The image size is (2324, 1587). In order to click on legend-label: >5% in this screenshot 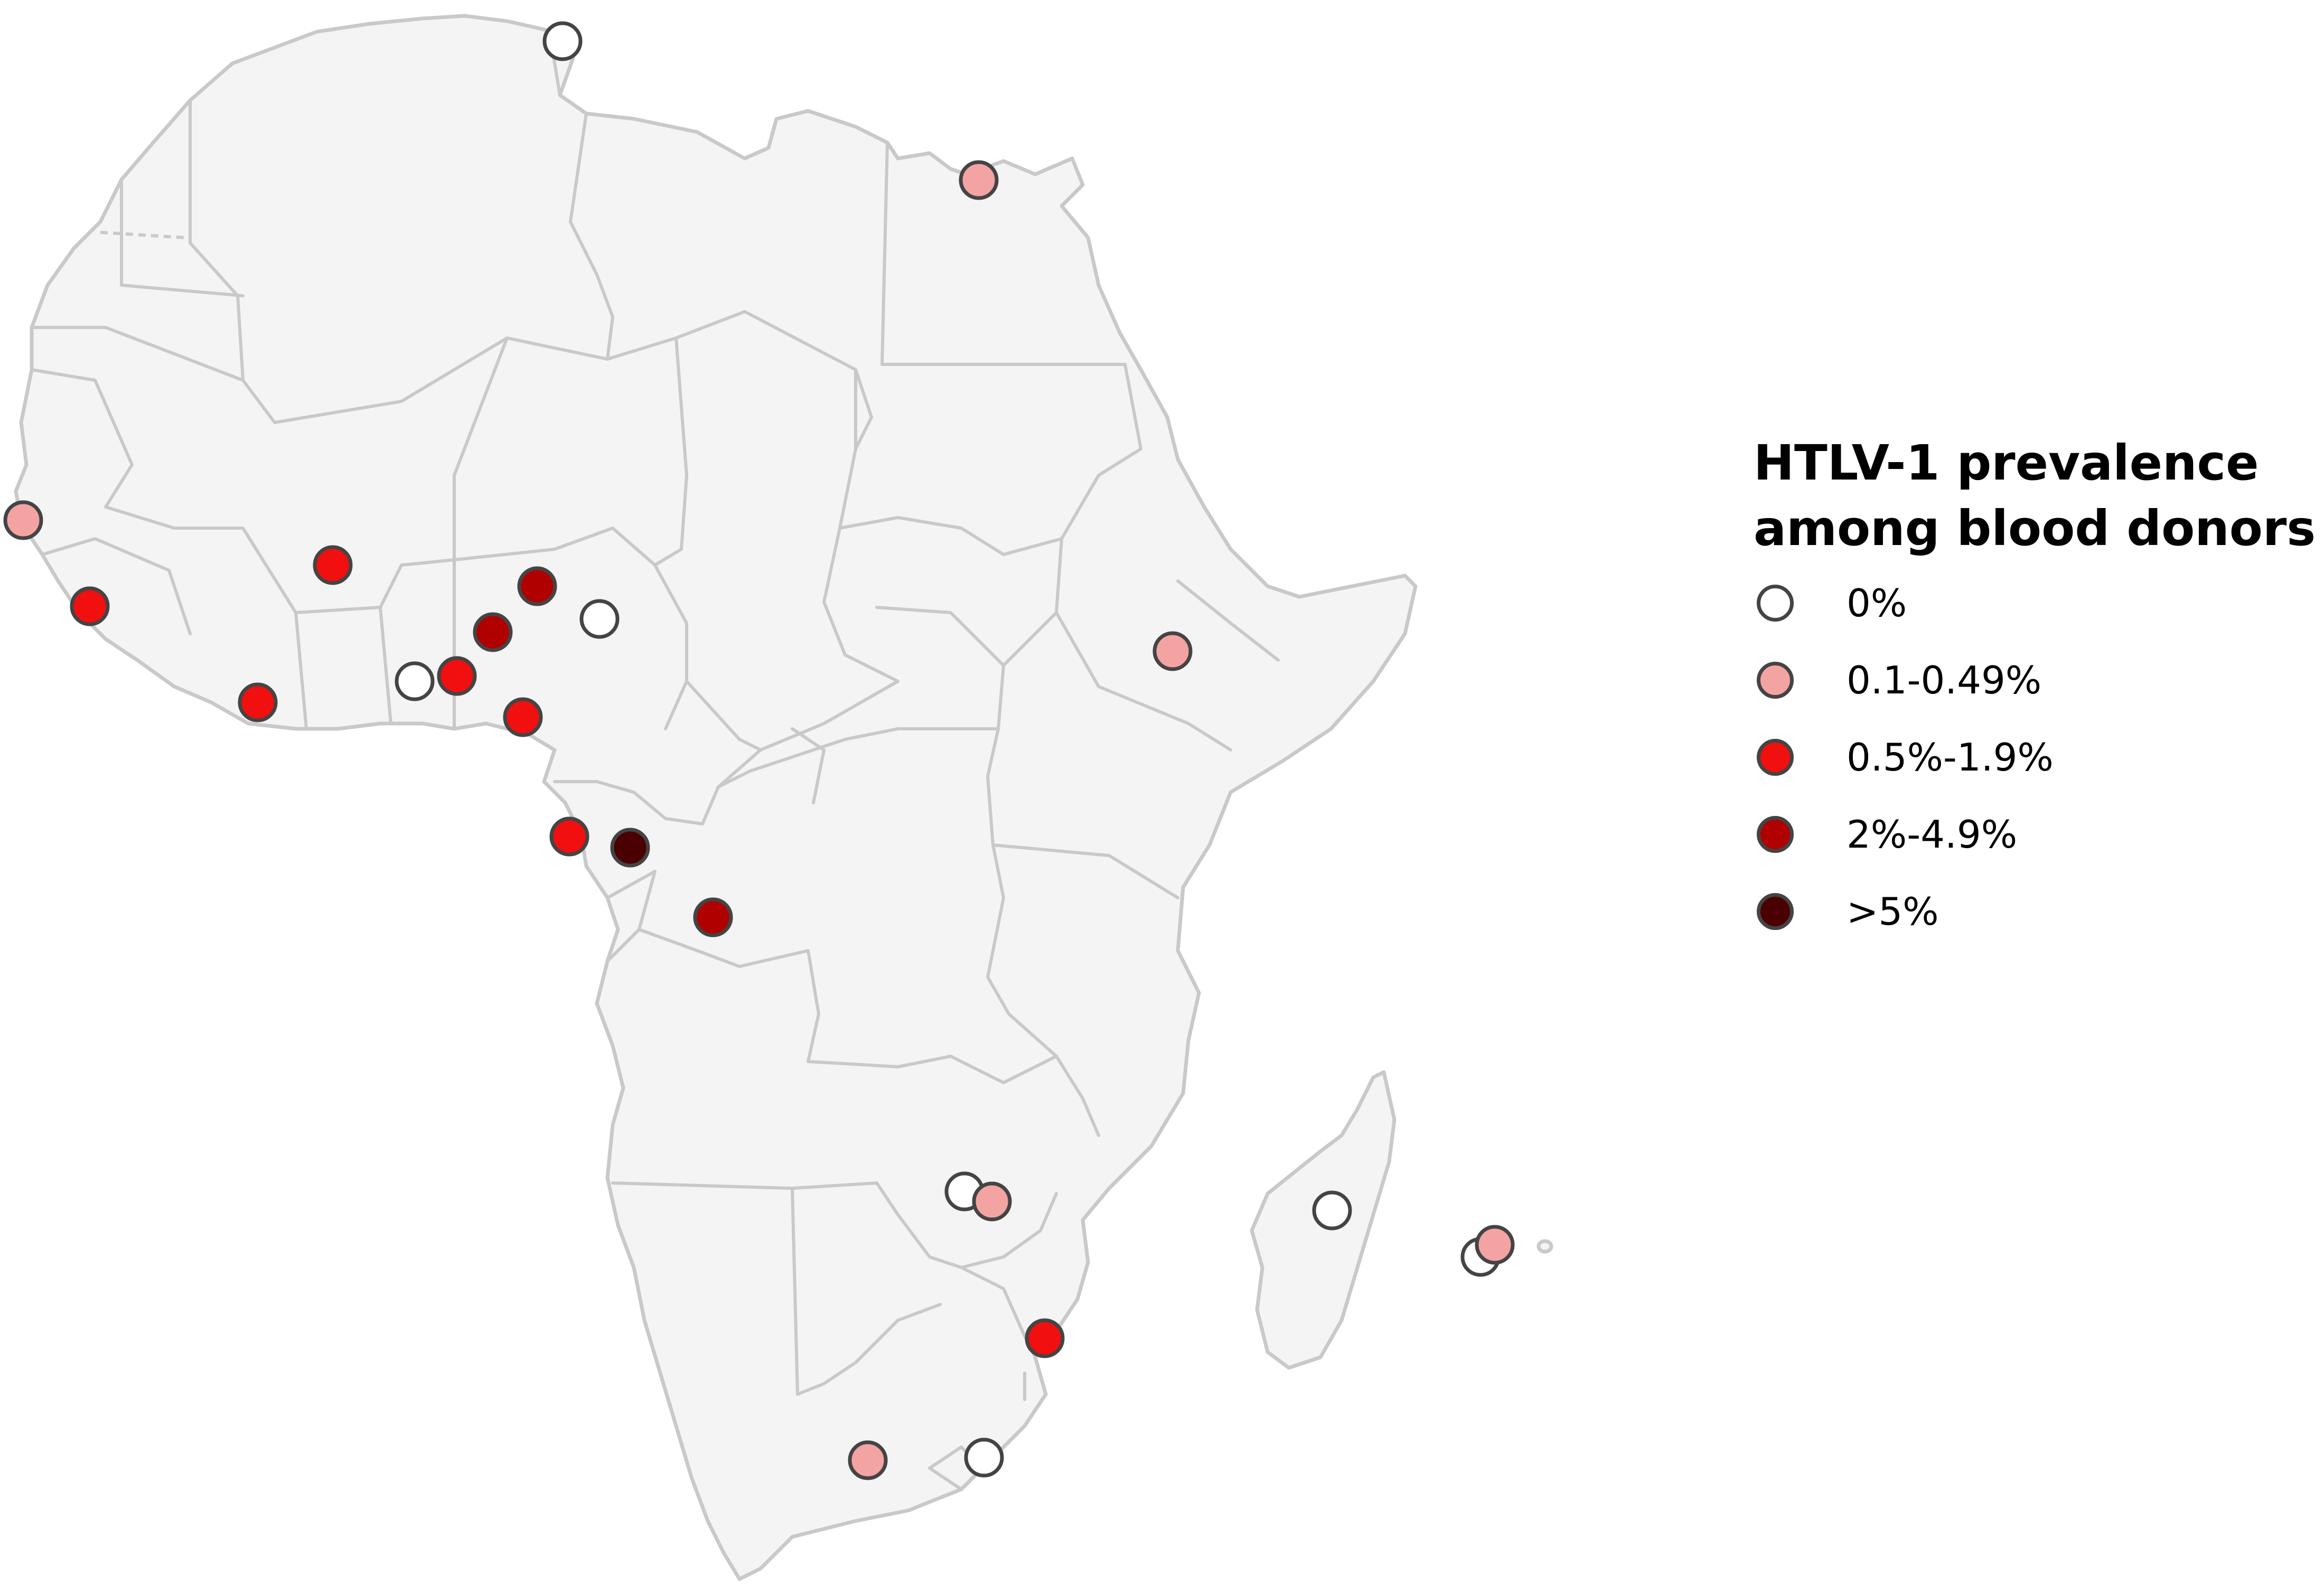, I will do `click(1893, 911)`.